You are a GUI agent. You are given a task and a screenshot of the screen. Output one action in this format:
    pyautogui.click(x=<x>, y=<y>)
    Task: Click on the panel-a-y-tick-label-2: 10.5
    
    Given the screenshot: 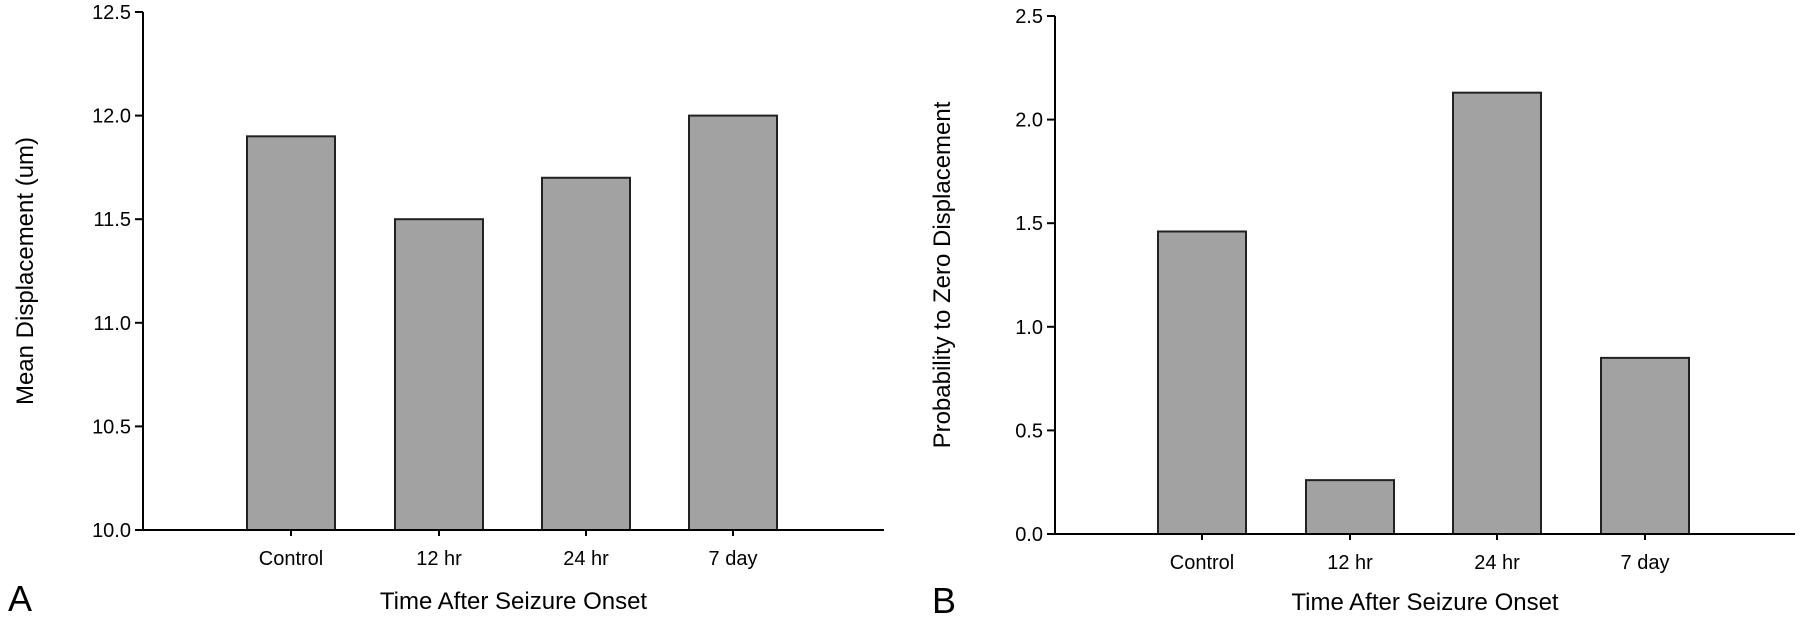 What is the action you would take?
    pyautogui.click(x=111, y=427)
    